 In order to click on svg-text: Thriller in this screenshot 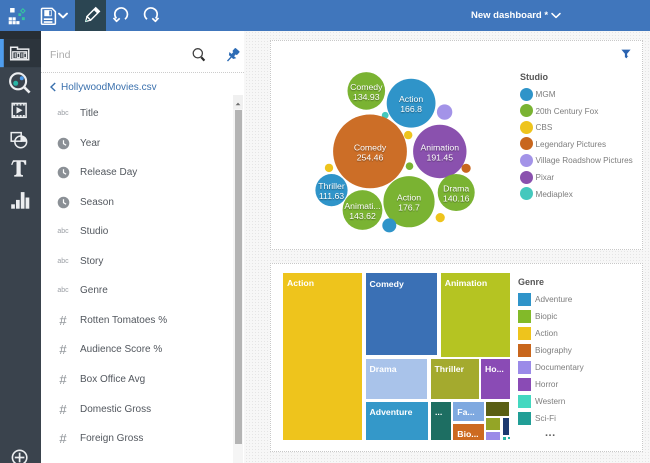, I will do `click(331, 186)`.